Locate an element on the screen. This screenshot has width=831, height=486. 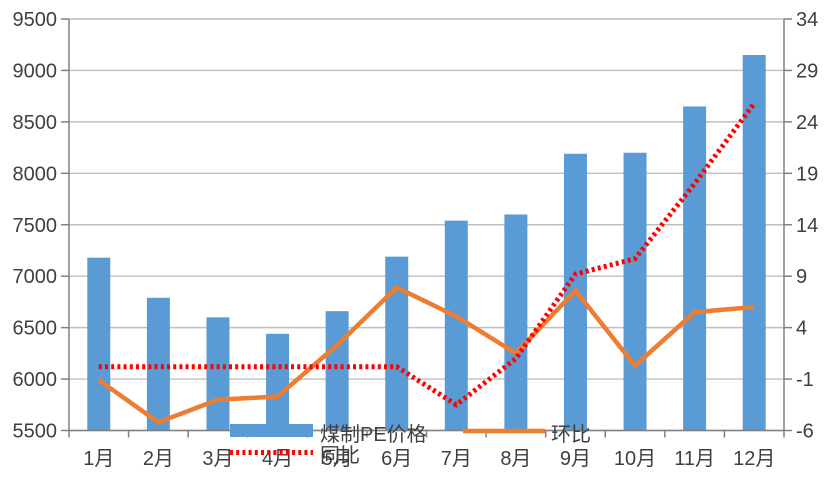
bar-7月 is located at coordinates (456, 325).